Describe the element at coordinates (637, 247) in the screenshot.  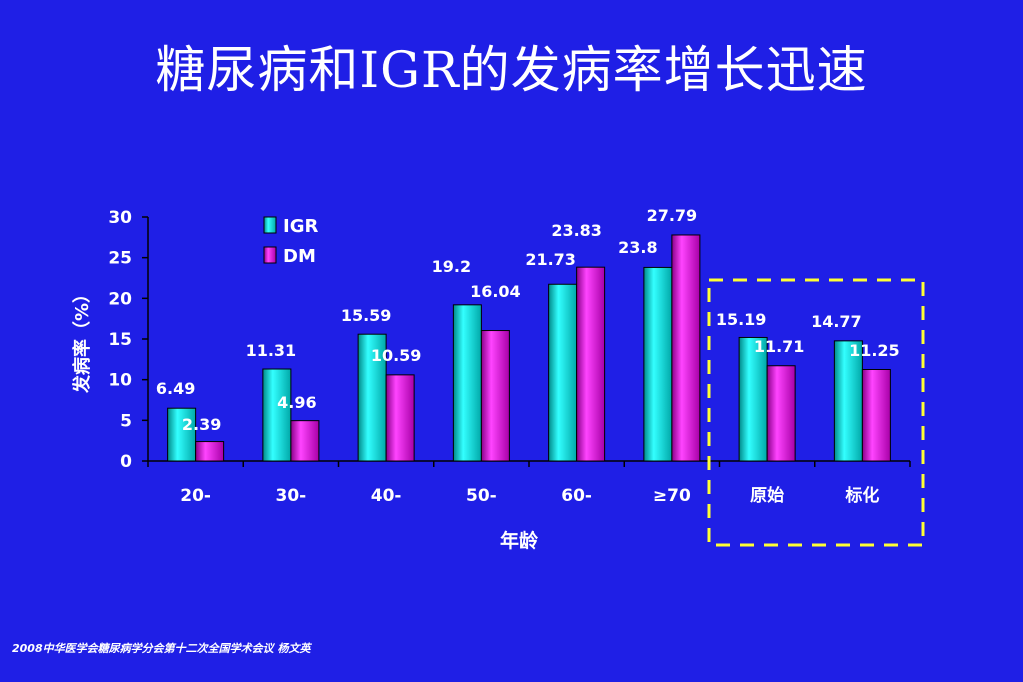
I see `data-label-igr: 23.8` at that location.